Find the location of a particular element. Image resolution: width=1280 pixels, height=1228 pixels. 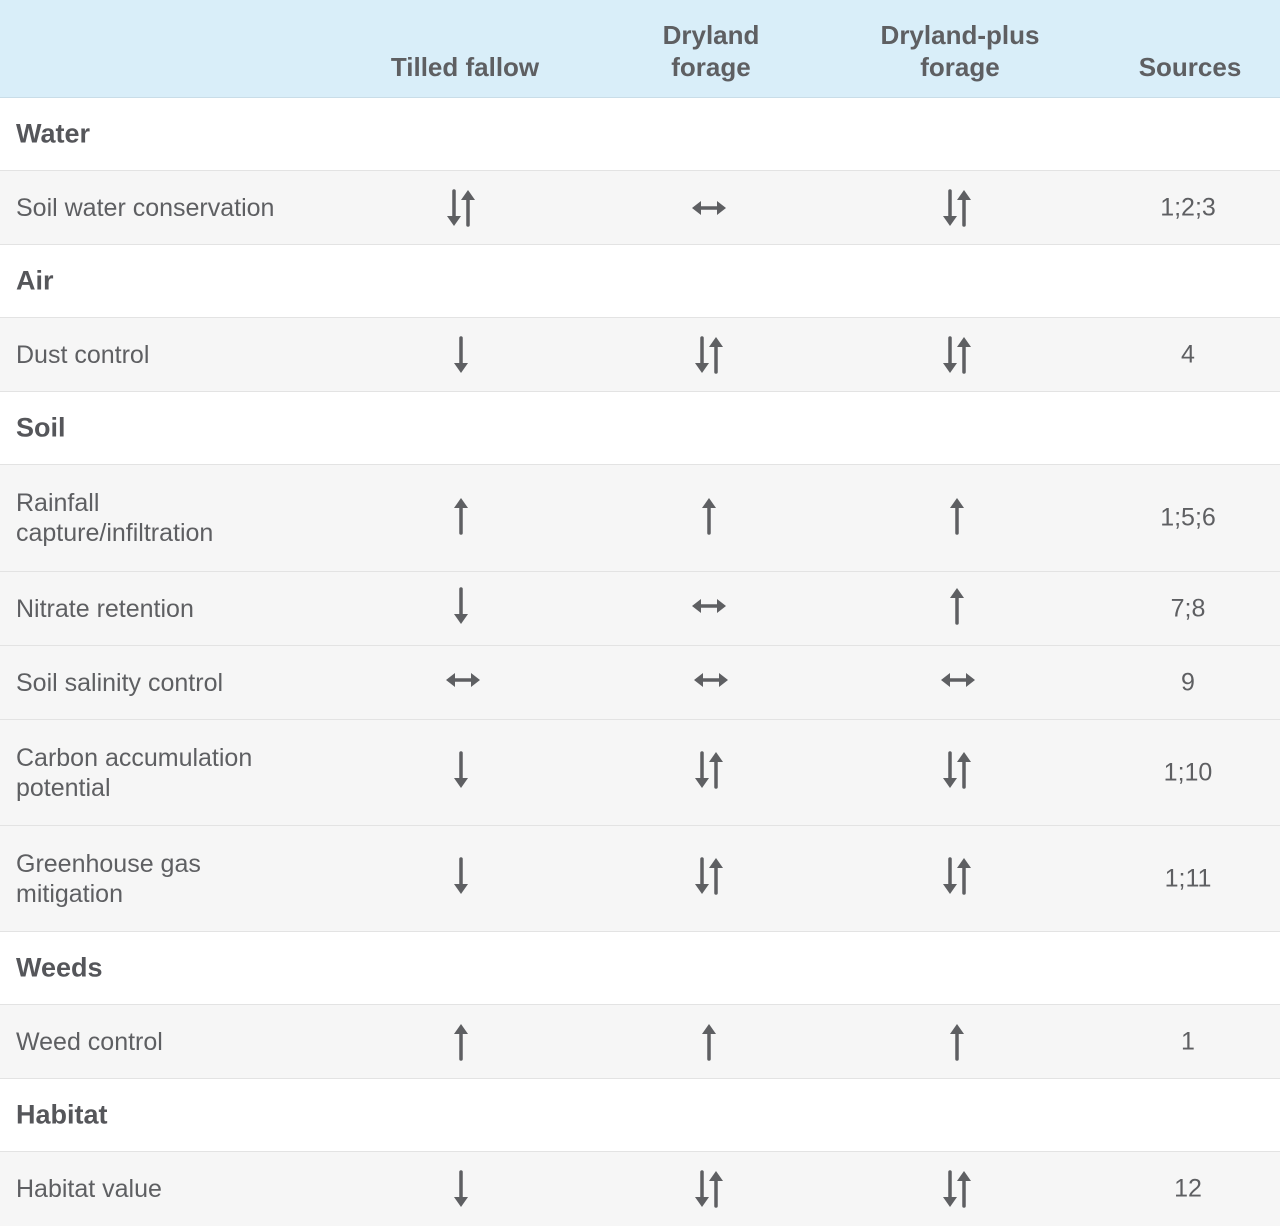

row-sources: 1;11 is located at coordinates (1188, 878).